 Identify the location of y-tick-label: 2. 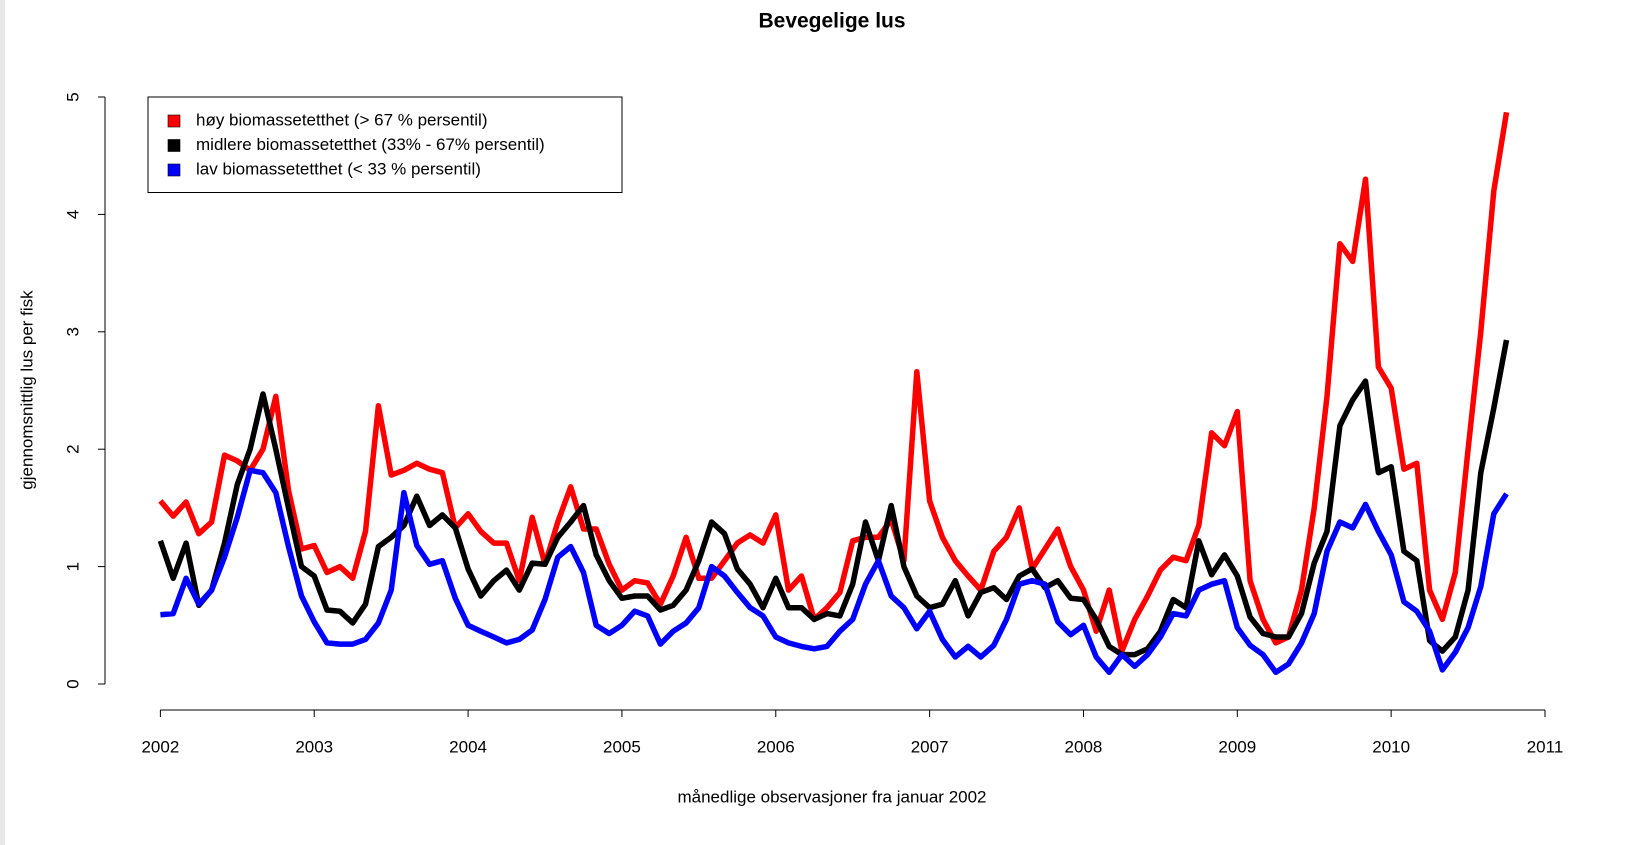
(72, 448).